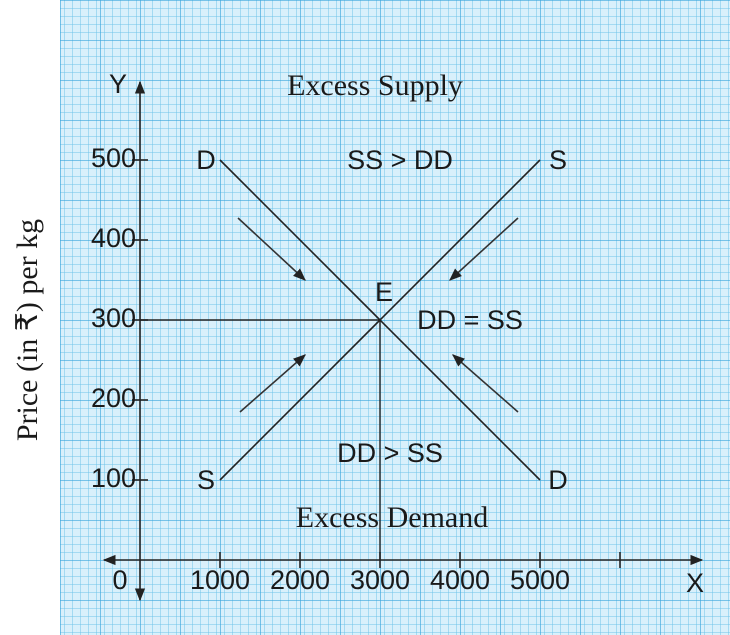 The width and height of the screenshot is (730, 635). Describe the element at coordinates (118, 84) in the screenshot. I see `y-axis-letter: Y` at that location.